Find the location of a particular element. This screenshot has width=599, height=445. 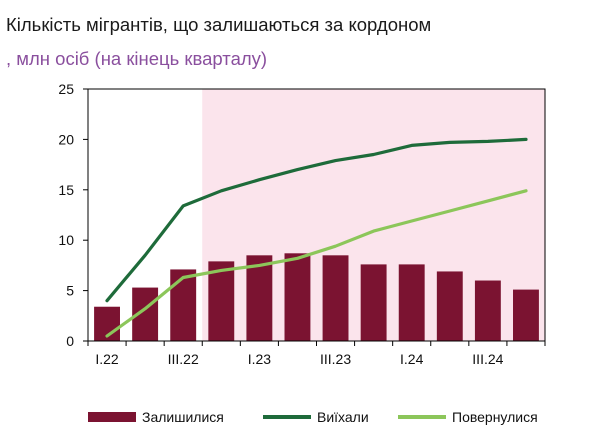

x-tick-label: I.23 is located at coordinates (260, 359).